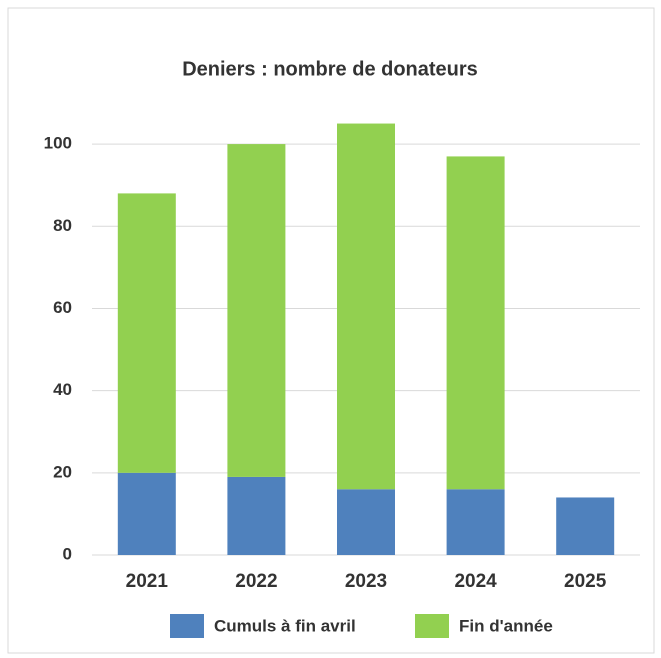 The height and width of the screenshot is (658, 661). I want to click on x-tick-label: 2023, so click(366, 581).